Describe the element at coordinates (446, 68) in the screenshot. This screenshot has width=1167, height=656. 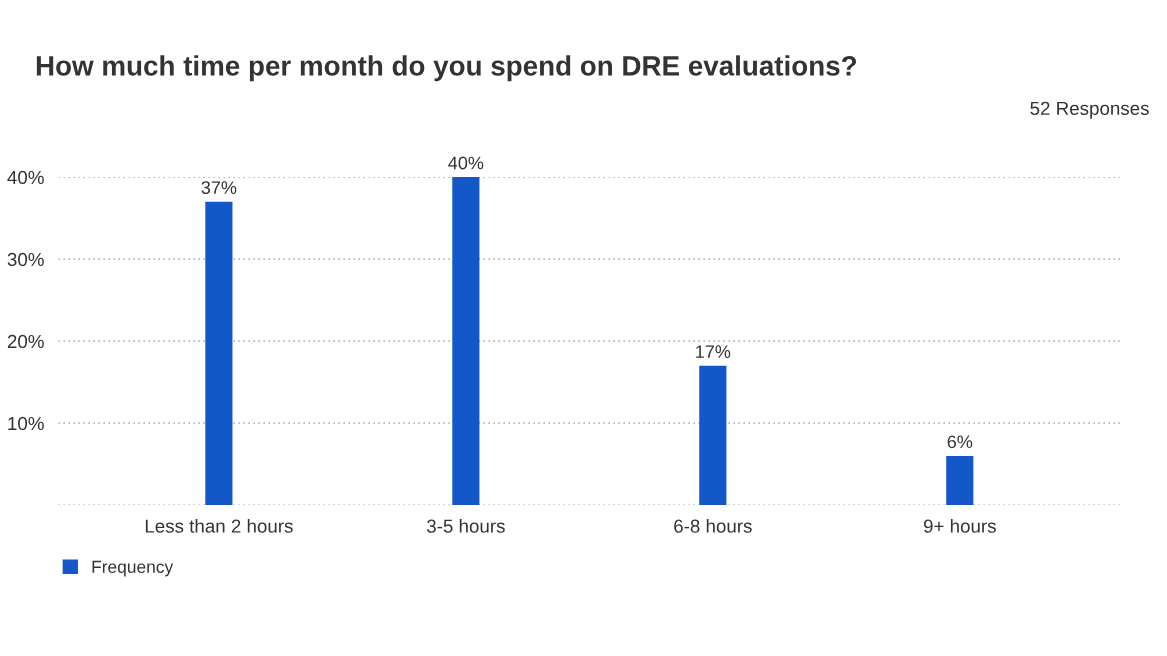
I see `chart-title: How much time per month do you spend on DRE evaluations?` at that location.